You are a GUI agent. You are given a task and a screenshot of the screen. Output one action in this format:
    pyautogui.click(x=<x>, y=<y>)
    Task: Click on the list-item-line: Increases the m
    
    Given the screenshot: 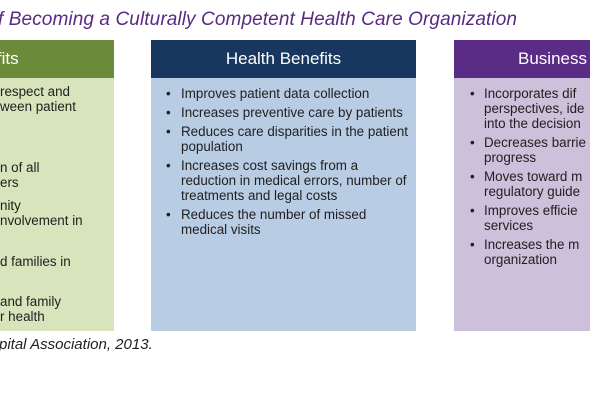 What is the action you would take?
    pyautogui.click(x=532, y=244)
    